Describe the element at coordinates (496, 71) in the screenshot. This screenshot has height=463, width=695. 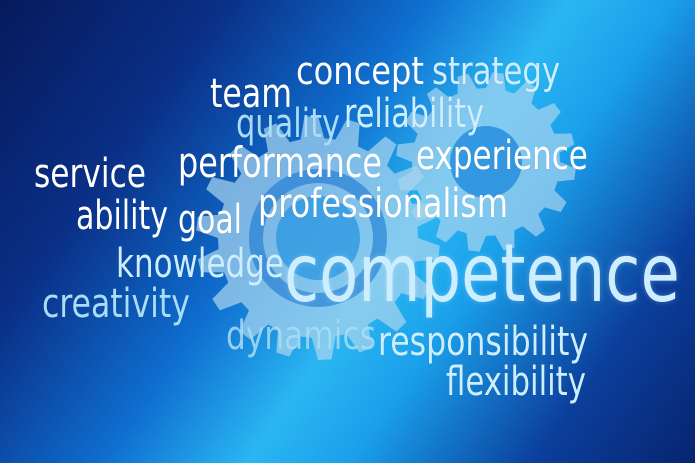
I see `word-strategy: strategy` at that location.